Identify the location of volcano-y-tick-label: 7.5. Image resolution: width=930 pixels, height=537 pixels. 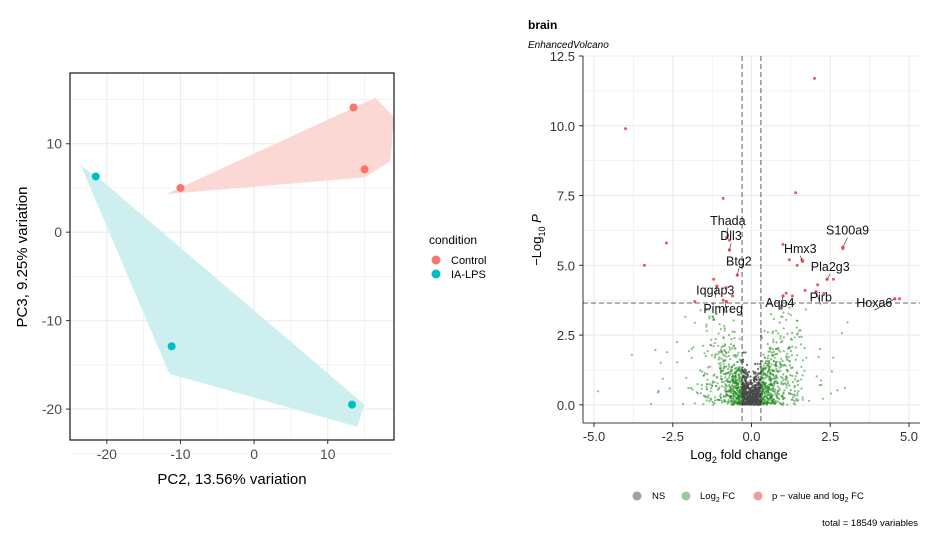
(566, 196).